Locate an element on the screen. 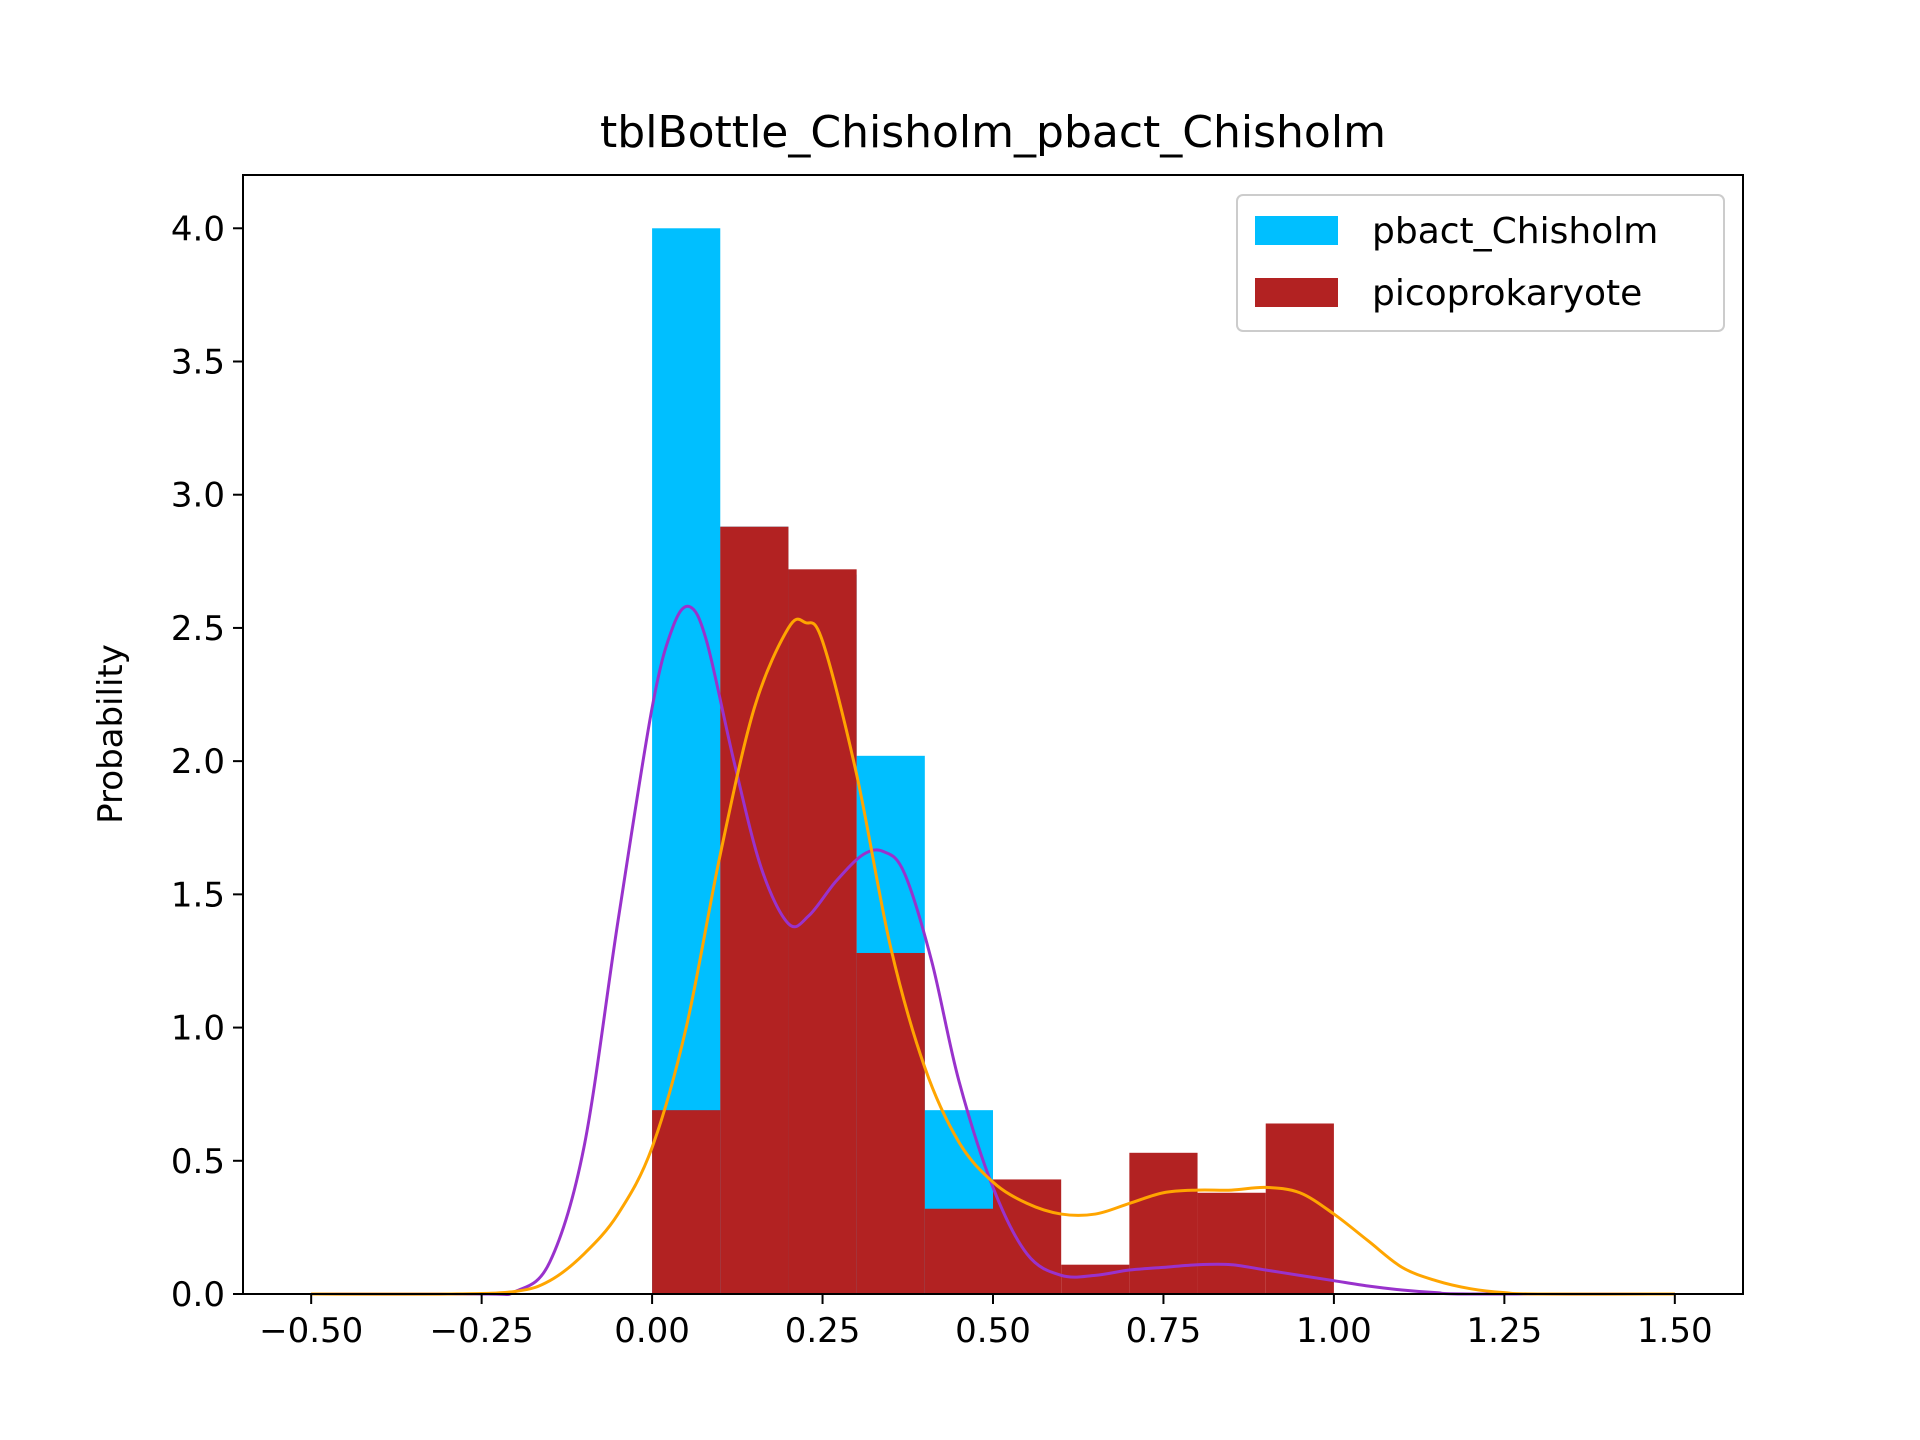  x-tick-label: 1.50 is located at coordinates (1675, 1331).